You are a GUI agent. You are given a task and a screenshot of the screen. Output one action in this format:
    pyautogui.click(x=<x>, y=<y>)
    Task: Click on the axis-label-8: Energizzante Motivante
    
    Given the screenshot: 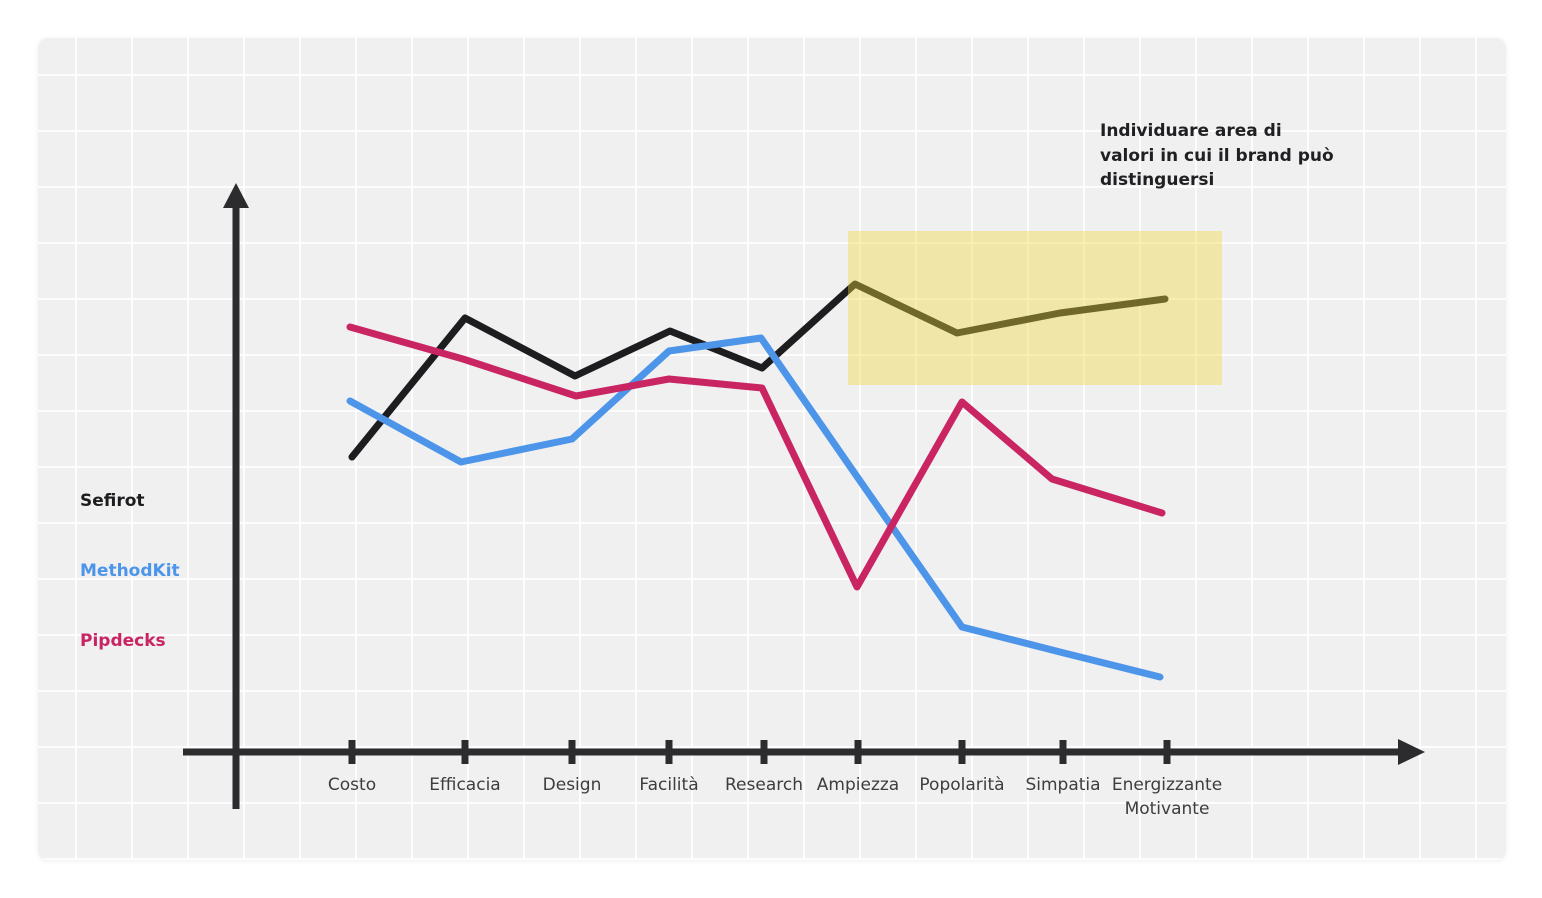 What is the action you would take?
    pyautogui.click(x=1167, y=797)
    